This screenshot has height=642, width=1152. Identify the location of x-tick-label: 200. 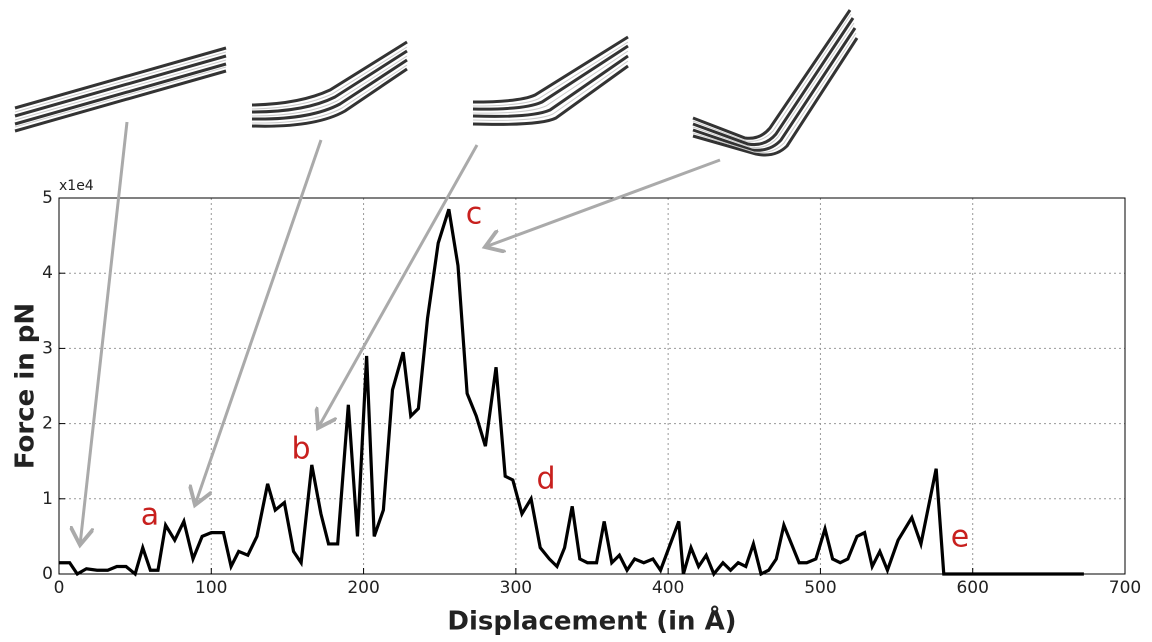
(363, 588).